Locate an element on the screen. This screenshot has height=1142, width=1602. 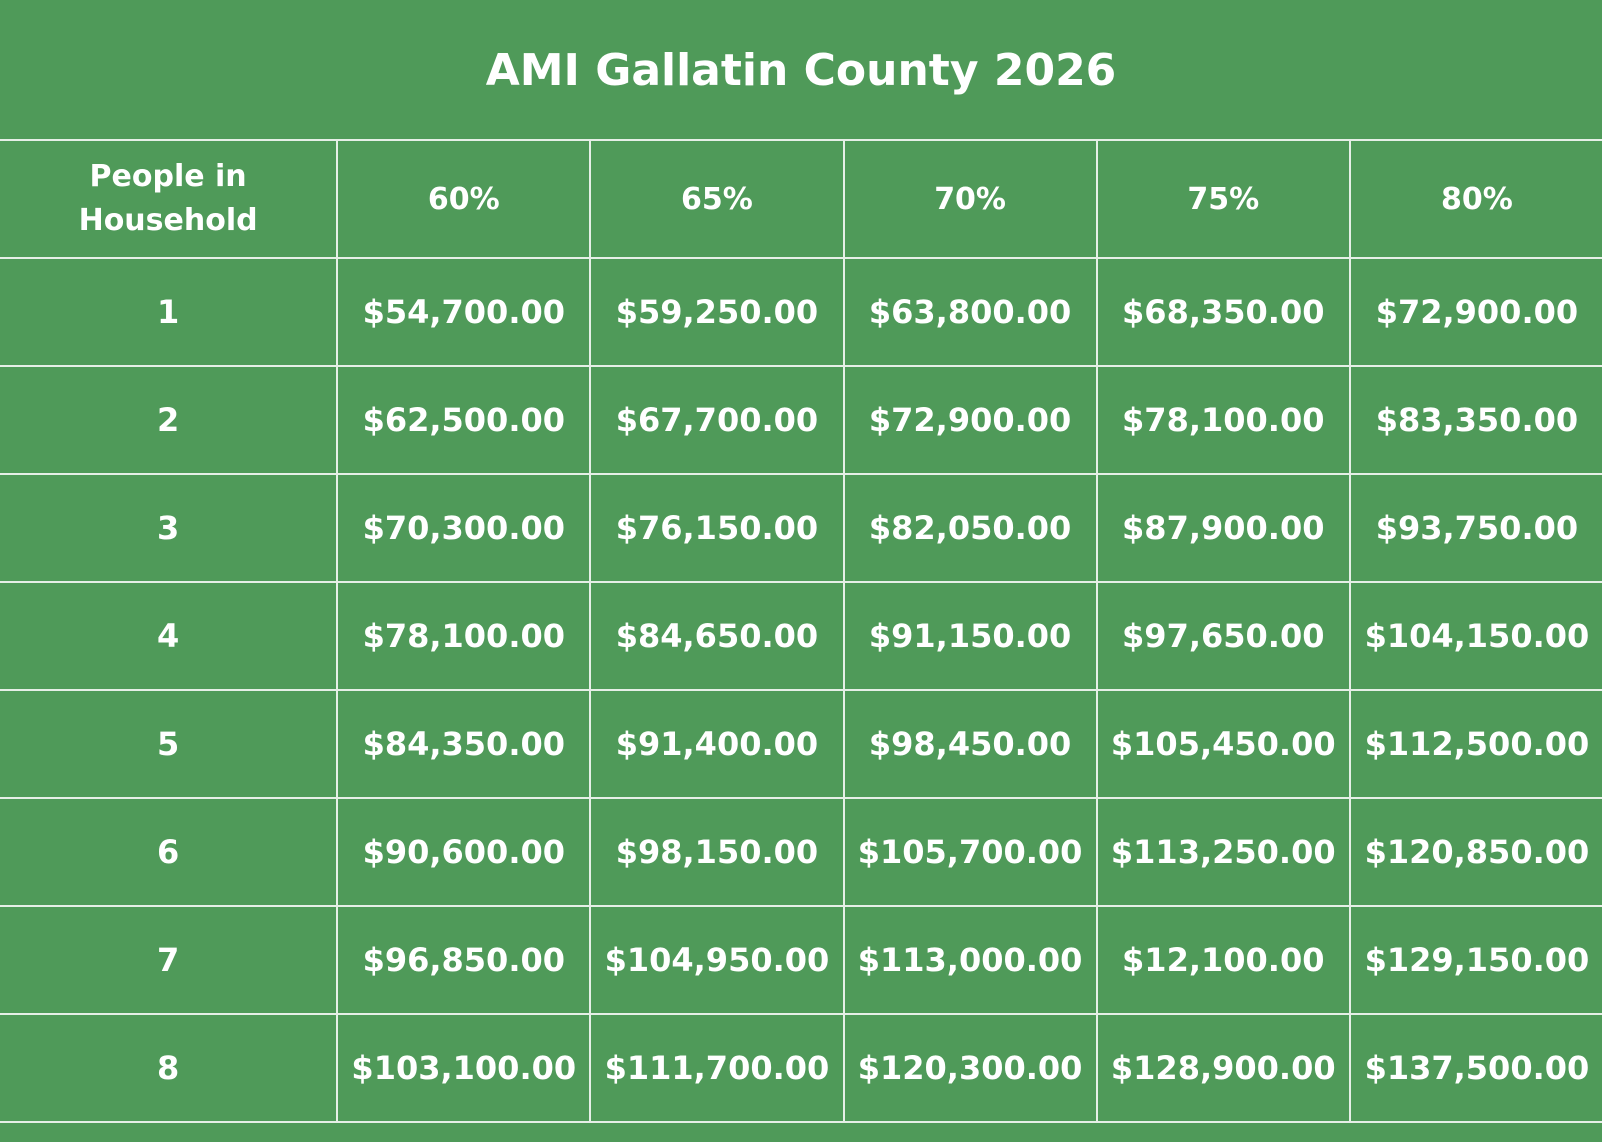
income-cell: $70,300.00 is located at coordinates (464, 528).